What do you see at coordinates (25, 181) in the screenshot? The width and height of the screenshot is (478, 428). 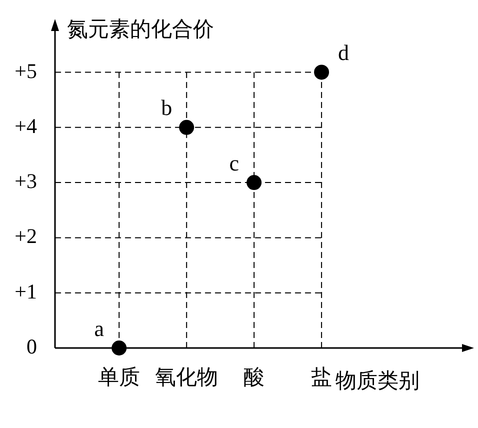 I see `y-tick-label: +3` at bounding box center [25, 181].